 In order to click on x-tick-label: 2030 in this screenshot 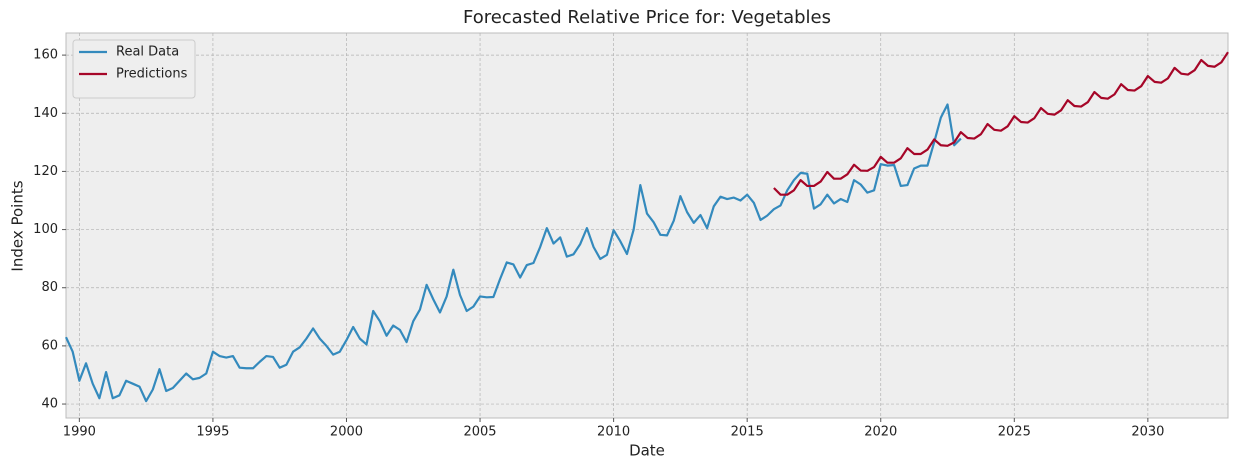, I will do `click(1147, 432)`.